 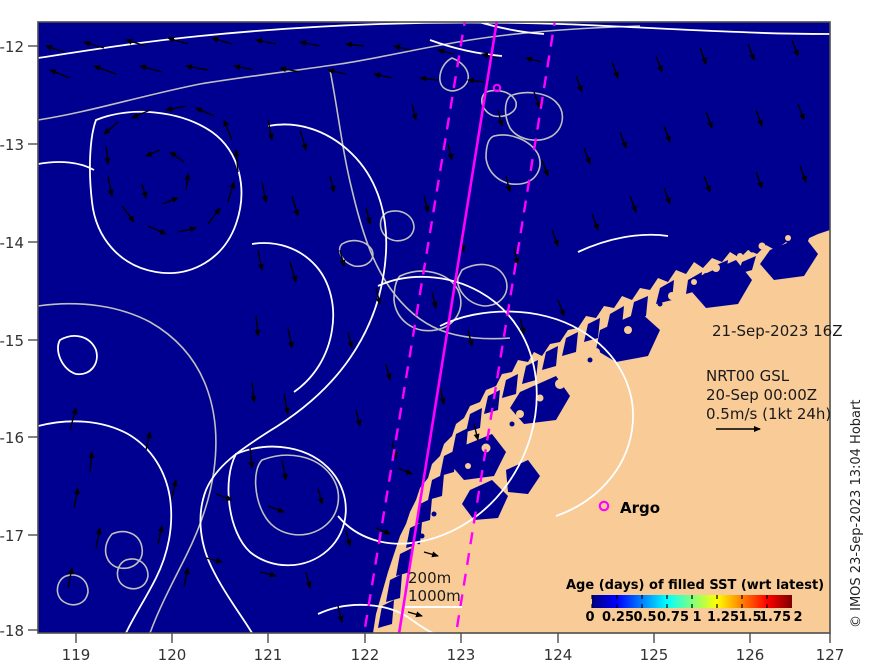 I want to click on swath-edge-east, so click(x=505, y=327).